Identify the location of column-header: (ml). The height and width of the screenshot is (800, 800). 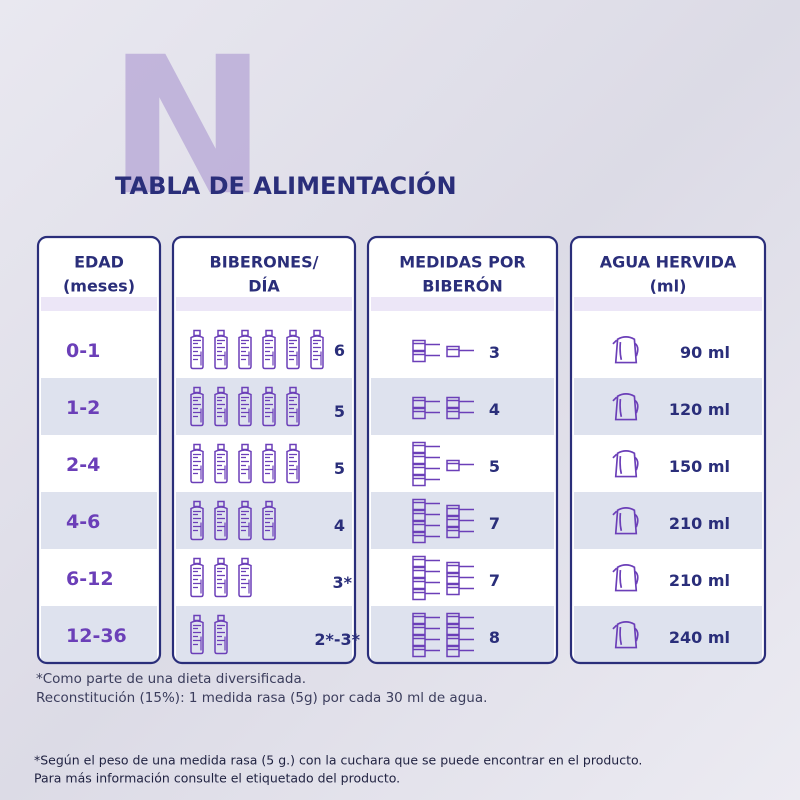
(668, 286).